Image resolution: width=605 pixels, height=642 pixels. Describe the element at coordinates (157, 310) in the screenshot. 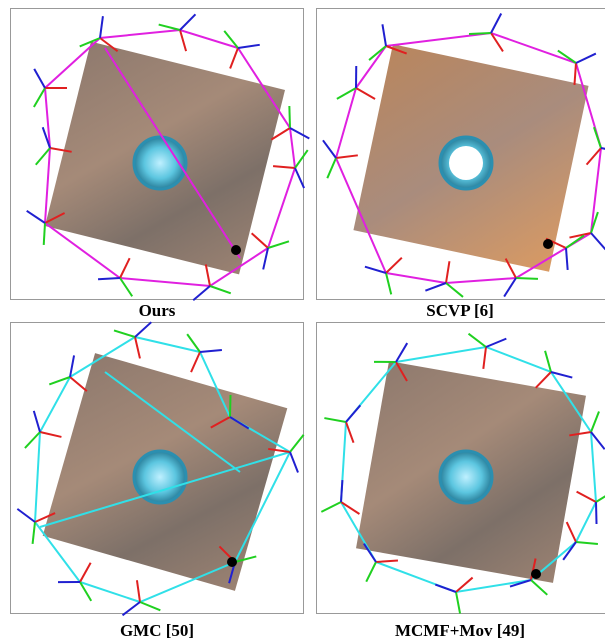

I see `caption: Ours` at that location.